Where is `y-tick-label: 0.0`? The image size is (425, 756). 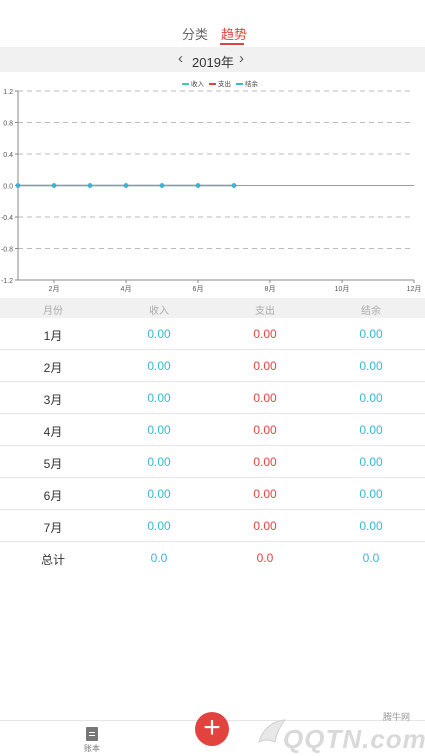 y-tick-label: 0.0 is located at coordinates (8, 187).